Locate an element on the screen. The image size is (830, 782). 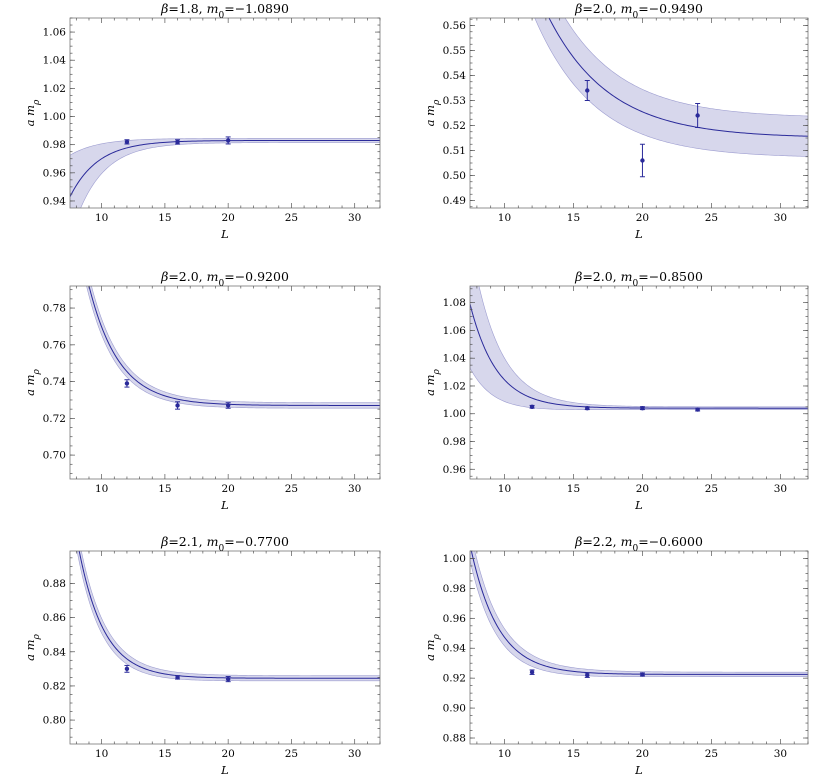
chart-title: β=2.2, m0=−0.6000 is located at coordinates (638, 544).